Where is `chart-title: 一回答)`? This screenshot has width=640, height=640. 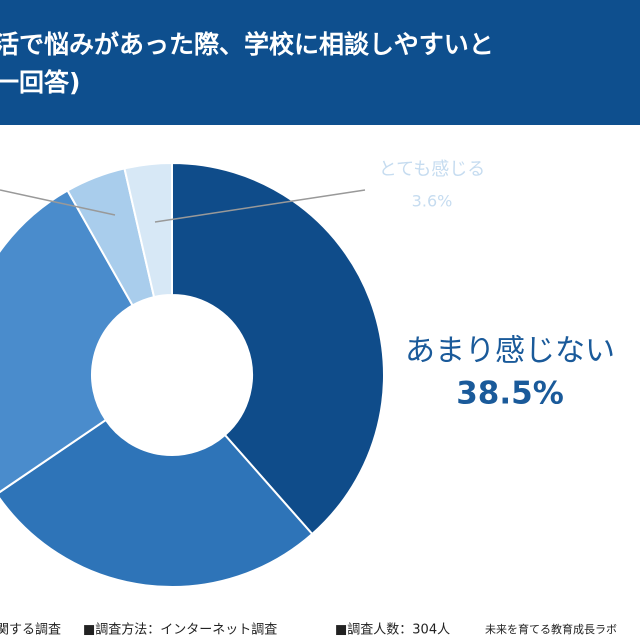 chart-title: 一回答) is located at coordinates (40, 82).